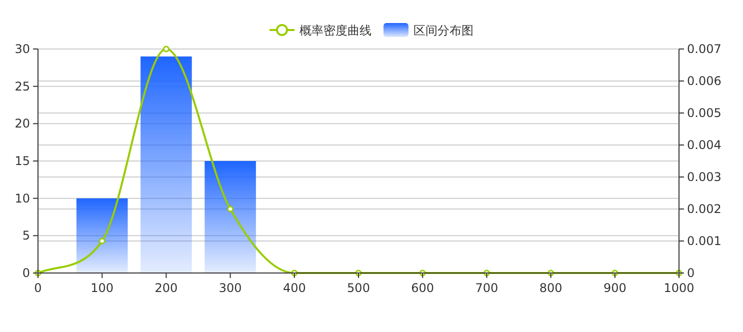 The width and height of the screenshot is (743, 332). I want to click on x-tick-label: 100, so click(102, 288).